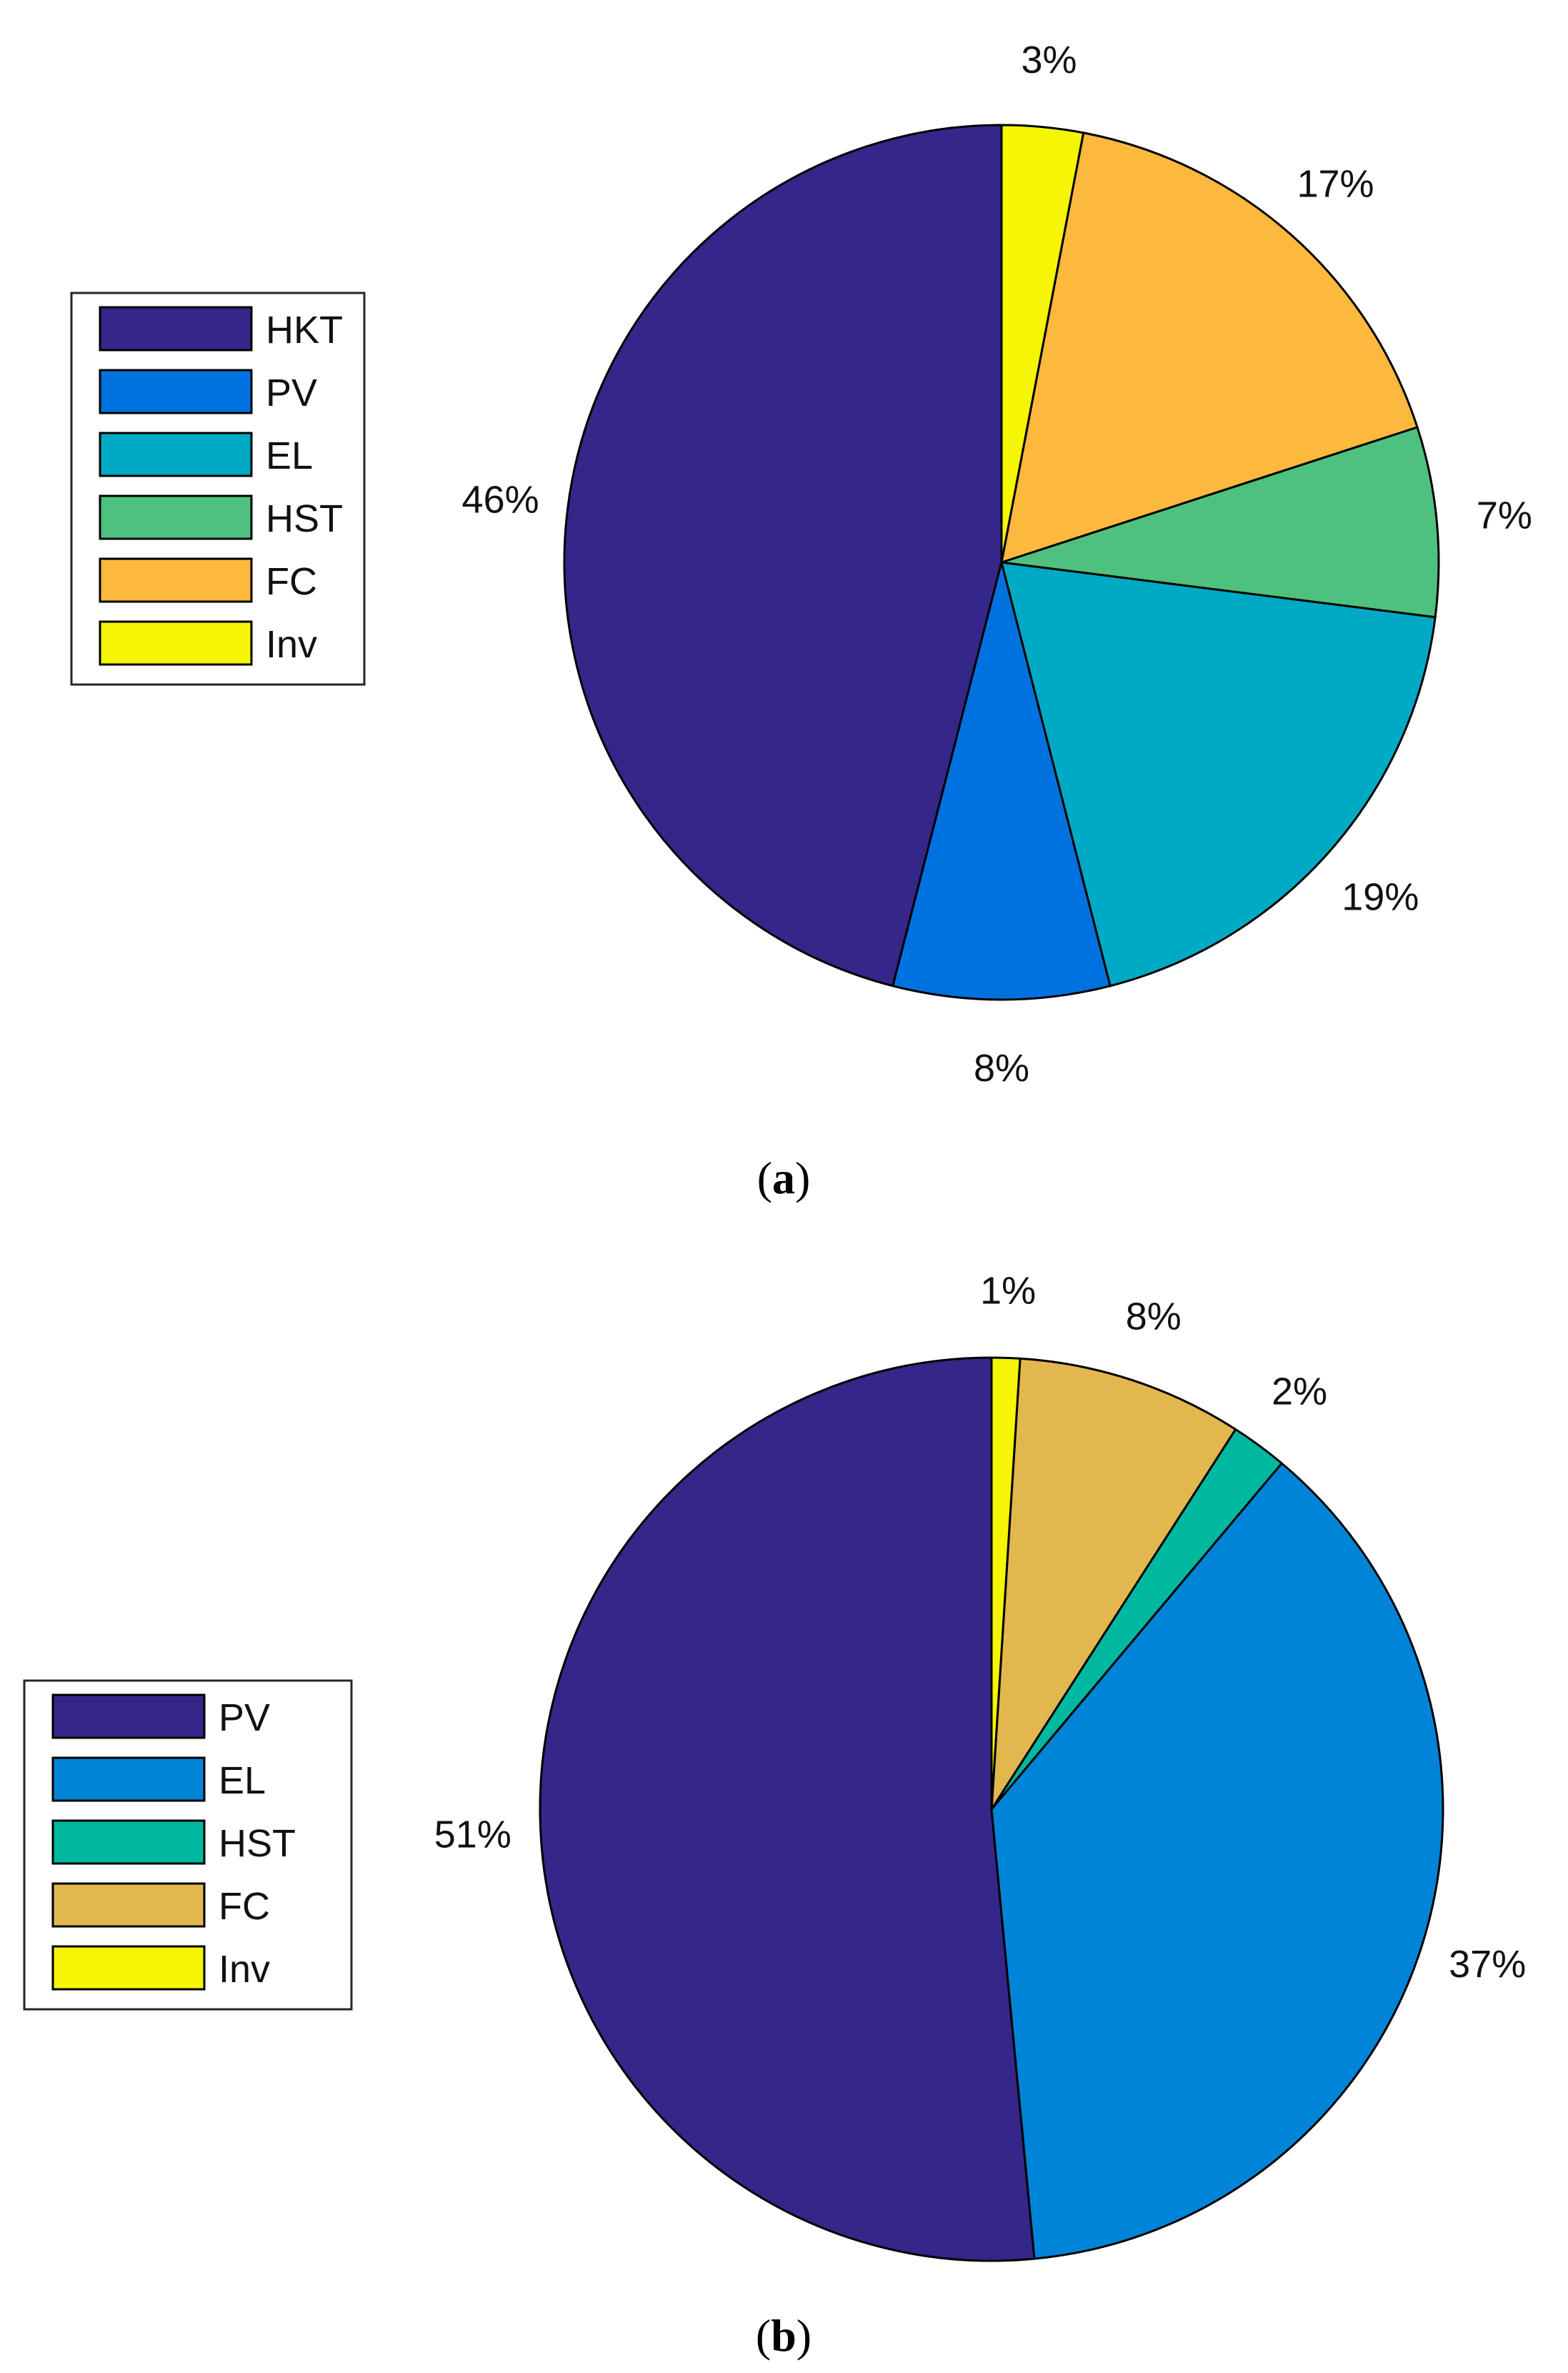 This screenshot has width=1568, height=2373. Describe the element at coordinates (1001, 1068) in the screenshot. I see `pie-a-label-pv: 8%` at that location.